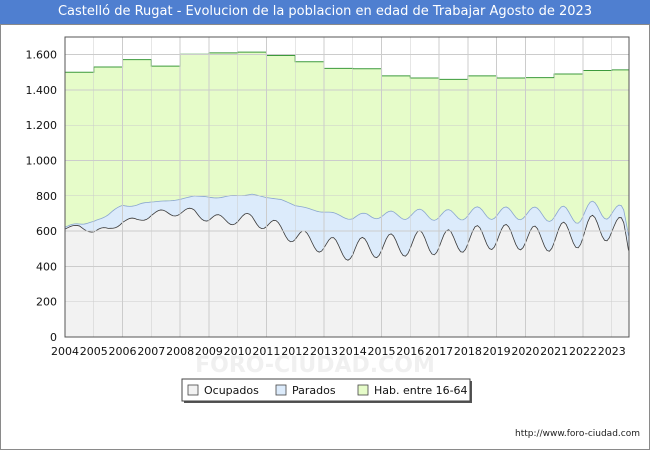  I want to click on x-tick-label: 2008, so click(180, 351).